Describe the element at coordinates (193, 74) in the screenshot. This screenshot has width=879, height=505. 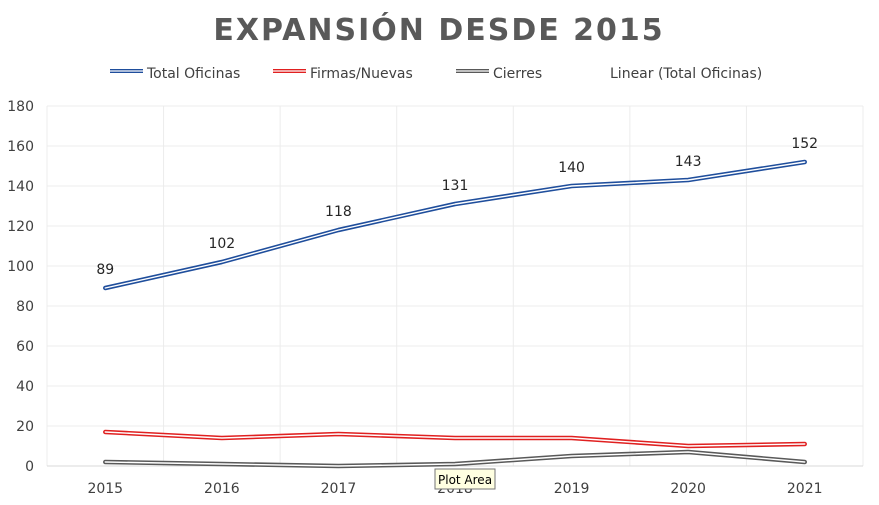
I see `legend-label-total-oficinas: Total Oficinas` at that location.